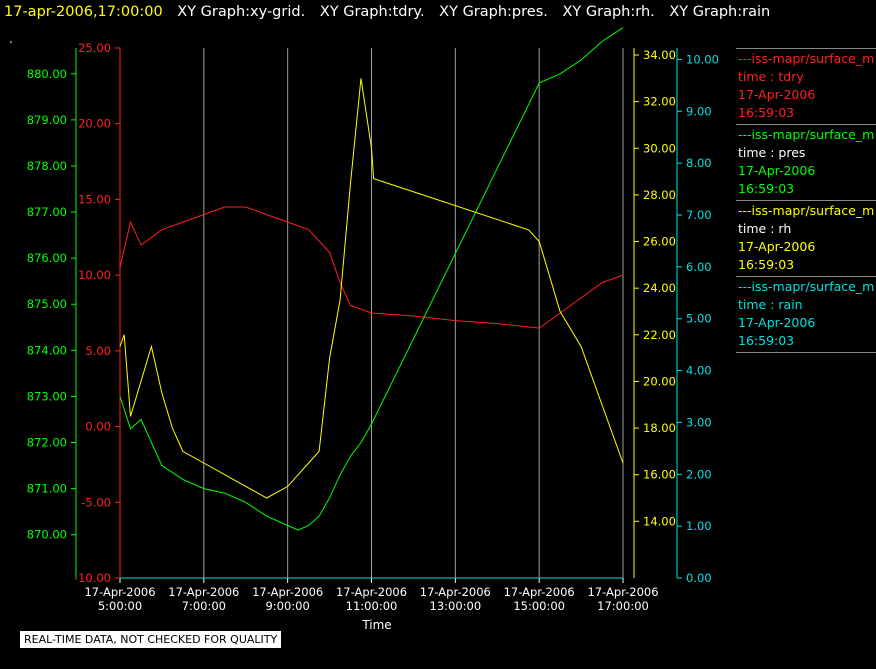  What do you see at coordinates (98, 427) in the screenshot?
I see `tdry-tick-label: 0.00` at bounding box center [98, 427].